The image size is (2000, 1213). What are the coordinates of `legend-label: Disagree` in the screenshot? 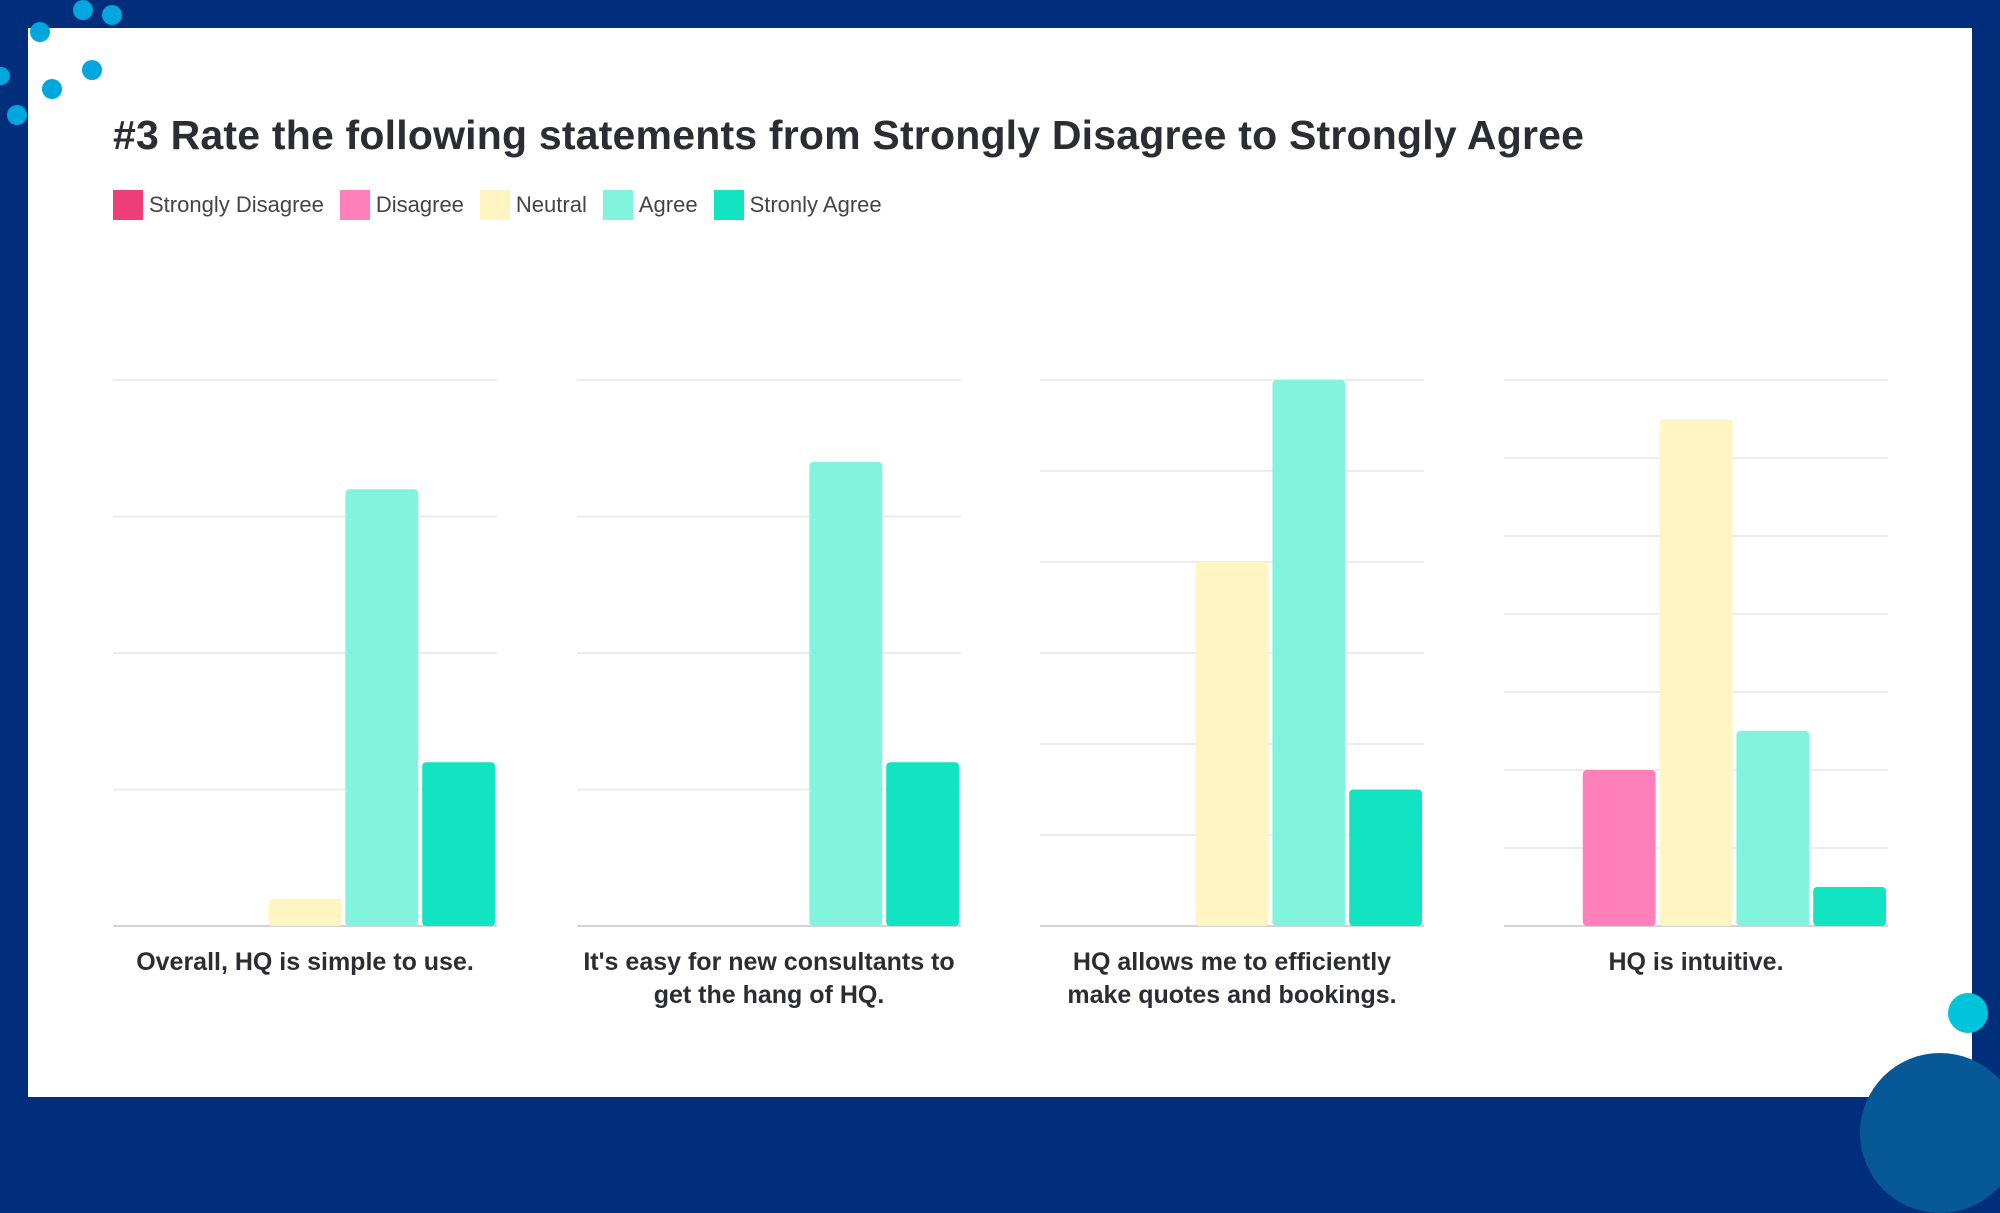 It's located at (419, 204).